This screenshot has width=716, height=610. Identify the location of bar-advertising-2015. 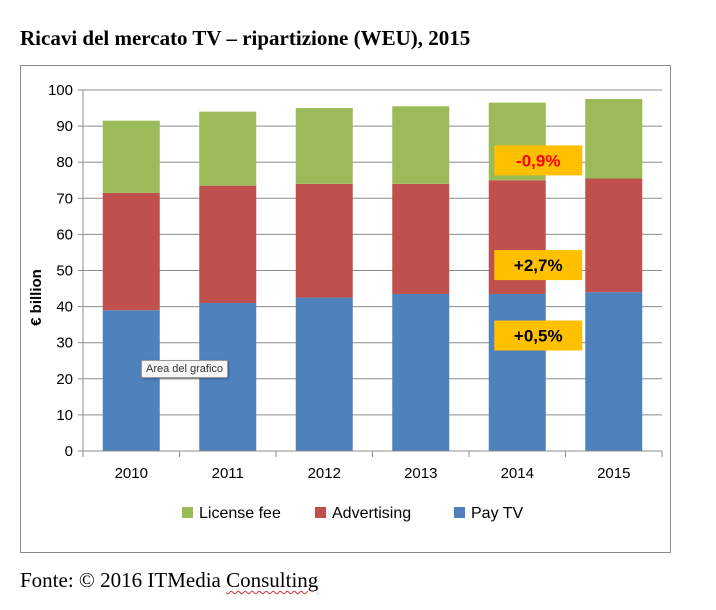
(614, 235).